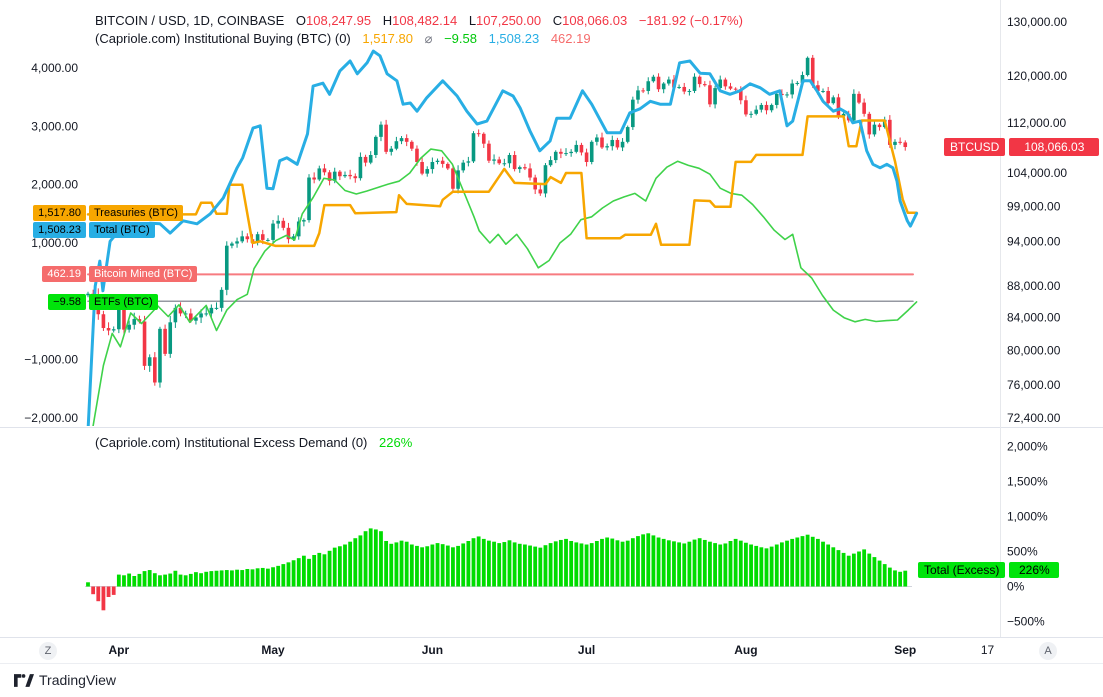 This screenshot has width=1103, height=697. I want to click on svg-text: 76,000.00, so click(1034, 385).